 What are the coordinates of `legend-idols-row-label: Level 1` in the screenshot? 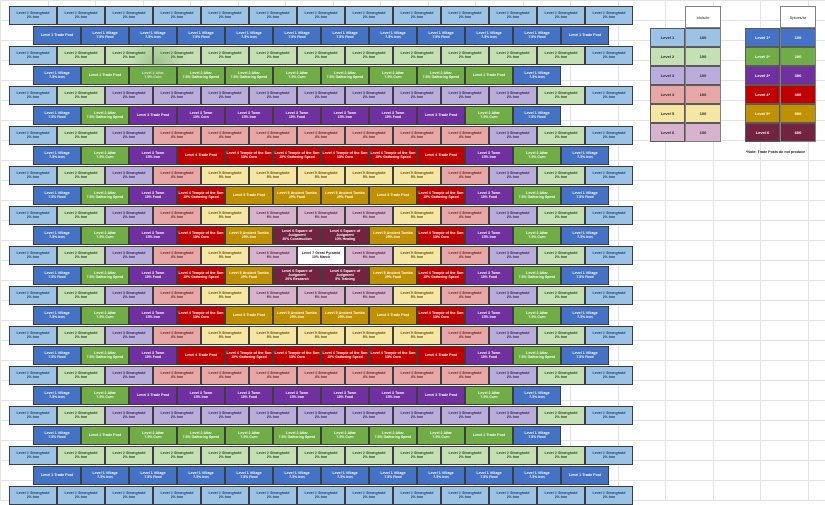 It's located at (667, 37).